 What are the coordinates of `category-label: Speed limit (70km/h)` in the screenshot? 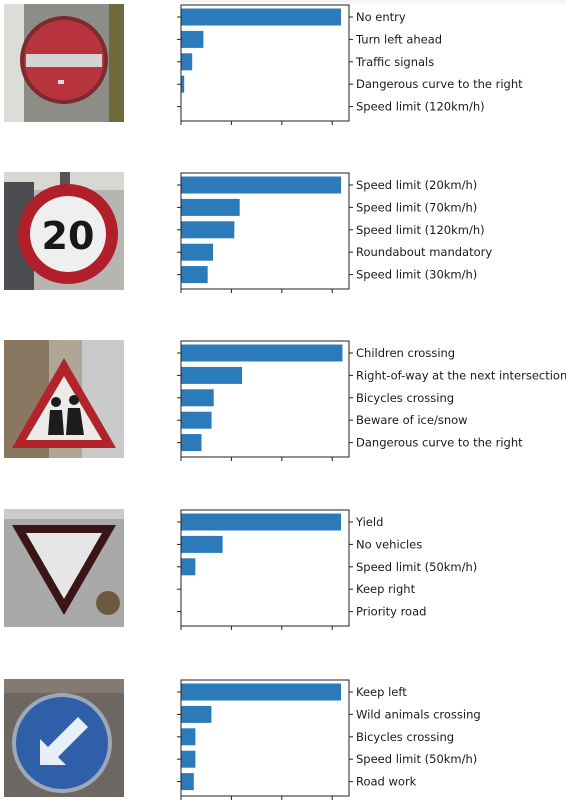 It's located at (416, 207).